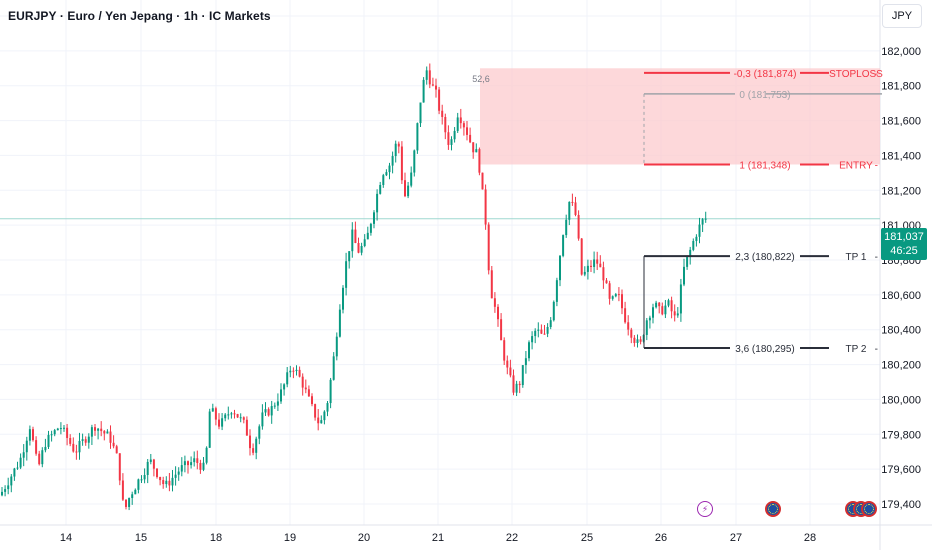 The image size is (932, 555). I want to click on flash-event-icon: ⚡, so click(705, 509).